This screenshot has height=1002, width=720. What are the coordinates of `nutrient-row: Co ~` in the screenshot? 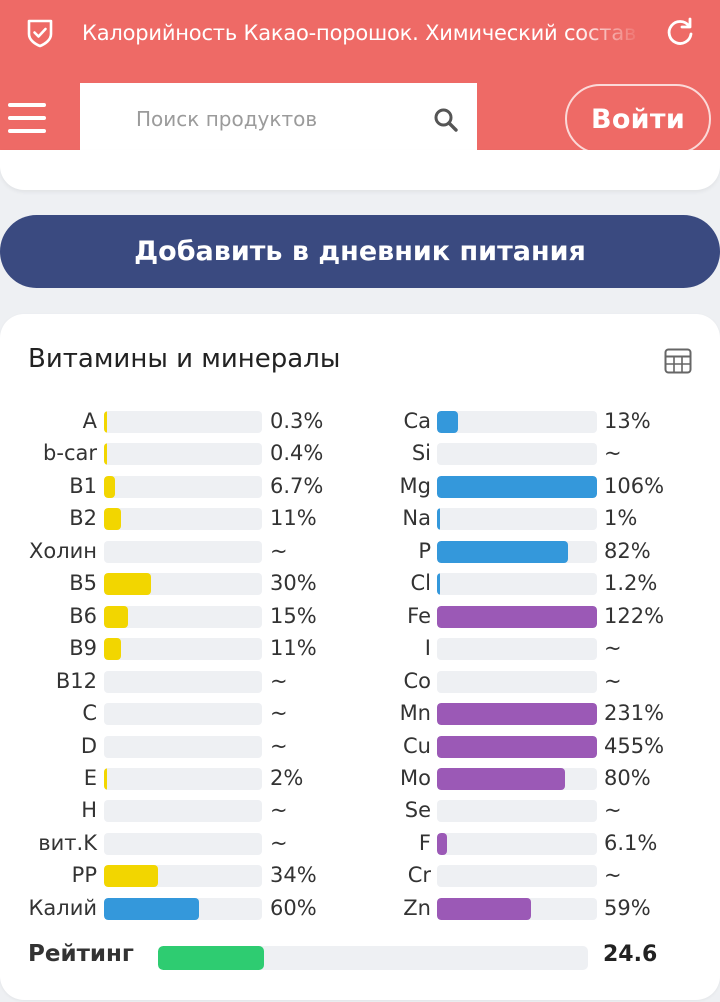 It's located at (360, 681).